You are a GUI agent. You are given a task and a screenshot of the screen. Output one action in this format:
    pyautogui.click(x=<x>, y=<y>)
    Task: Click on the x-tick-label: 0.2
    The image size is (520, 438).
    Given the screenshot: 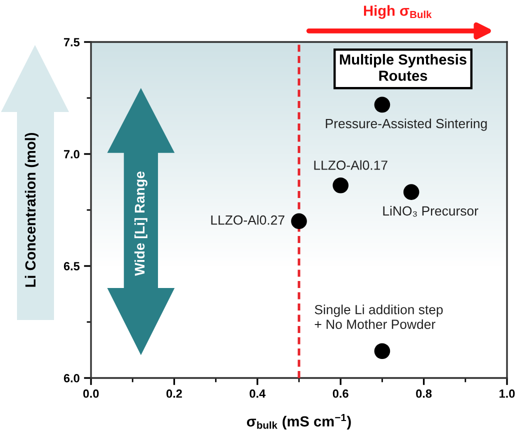 What is the action you would take?
    pyautogui.click(x=174, y=393)
    